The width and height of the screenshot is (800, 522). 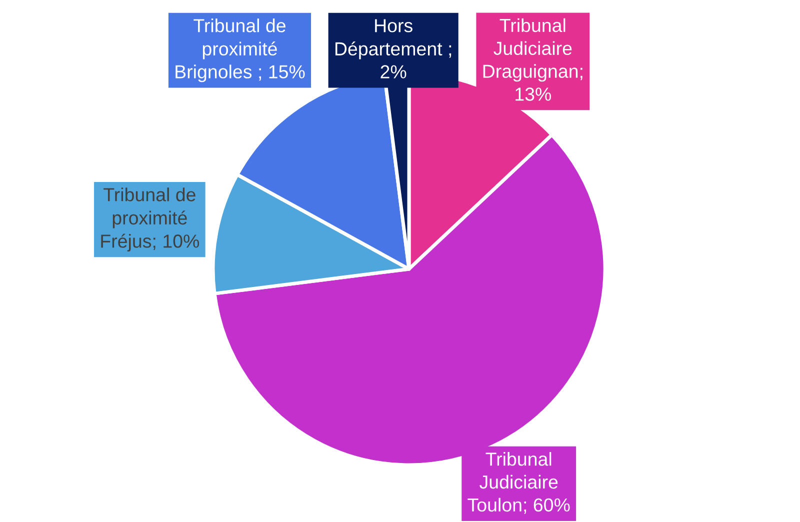 I want to click on slice-label: Tribunal de proximité Brignoles ; 15%, so click(x=240, y=50).